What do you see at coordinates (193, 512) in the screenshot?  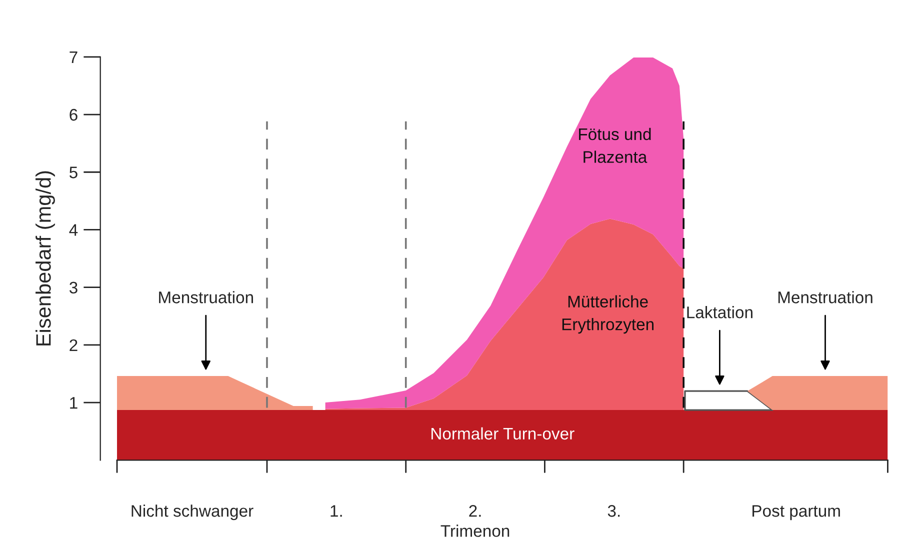 I see `x-tick-label: Nicht schwanger` at bounding box center [193, 512].